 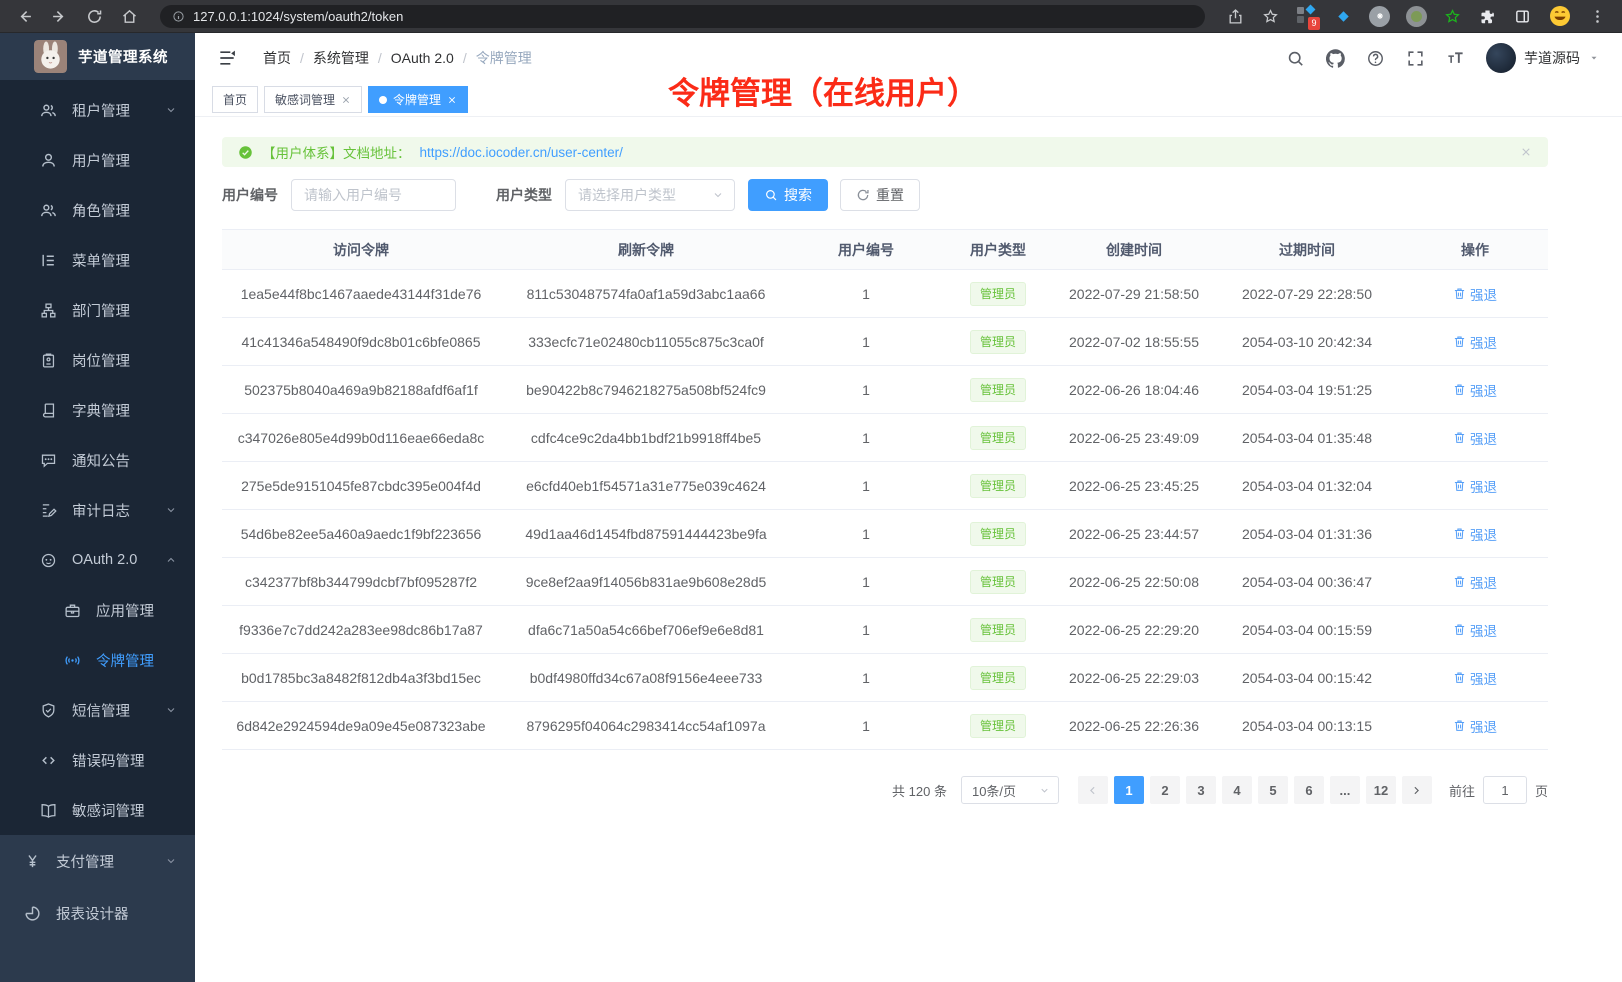 I want to click on font-size-icon, so click(x=1455, y=58).